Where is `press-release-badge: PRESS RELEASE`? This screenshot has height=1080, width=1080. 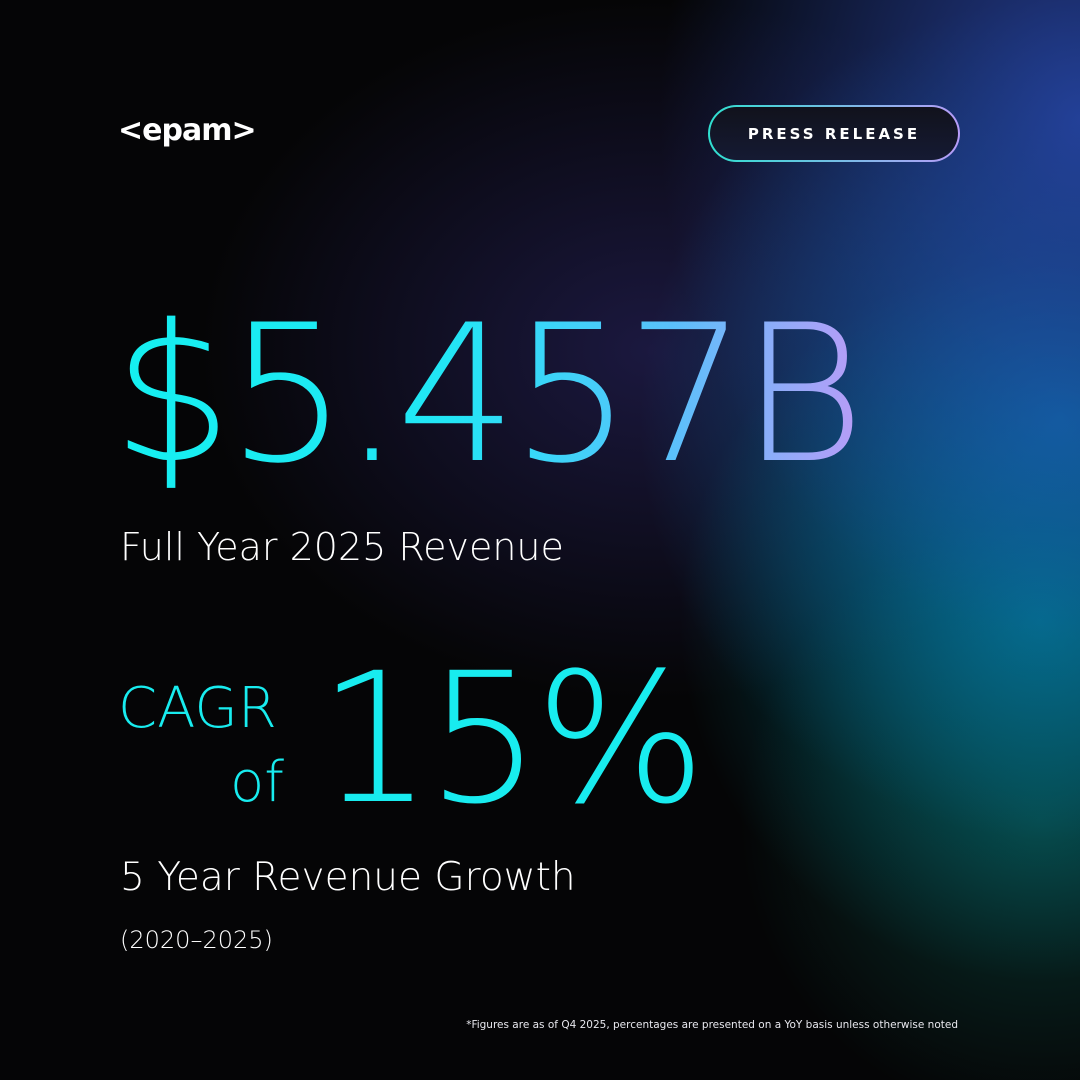
press-release-badge: PRESS RELEASE is located at coordinates (834, 133).